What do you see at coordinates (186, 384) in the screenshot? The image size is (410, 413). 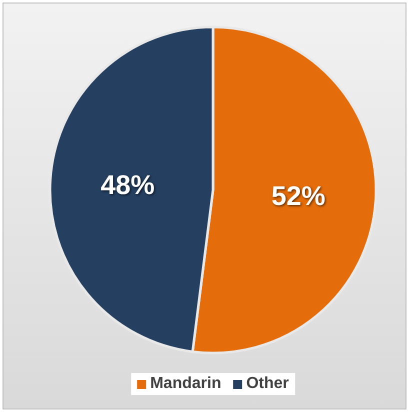 I see `slice-label: Mandarin` at bounding box center [186, 384].